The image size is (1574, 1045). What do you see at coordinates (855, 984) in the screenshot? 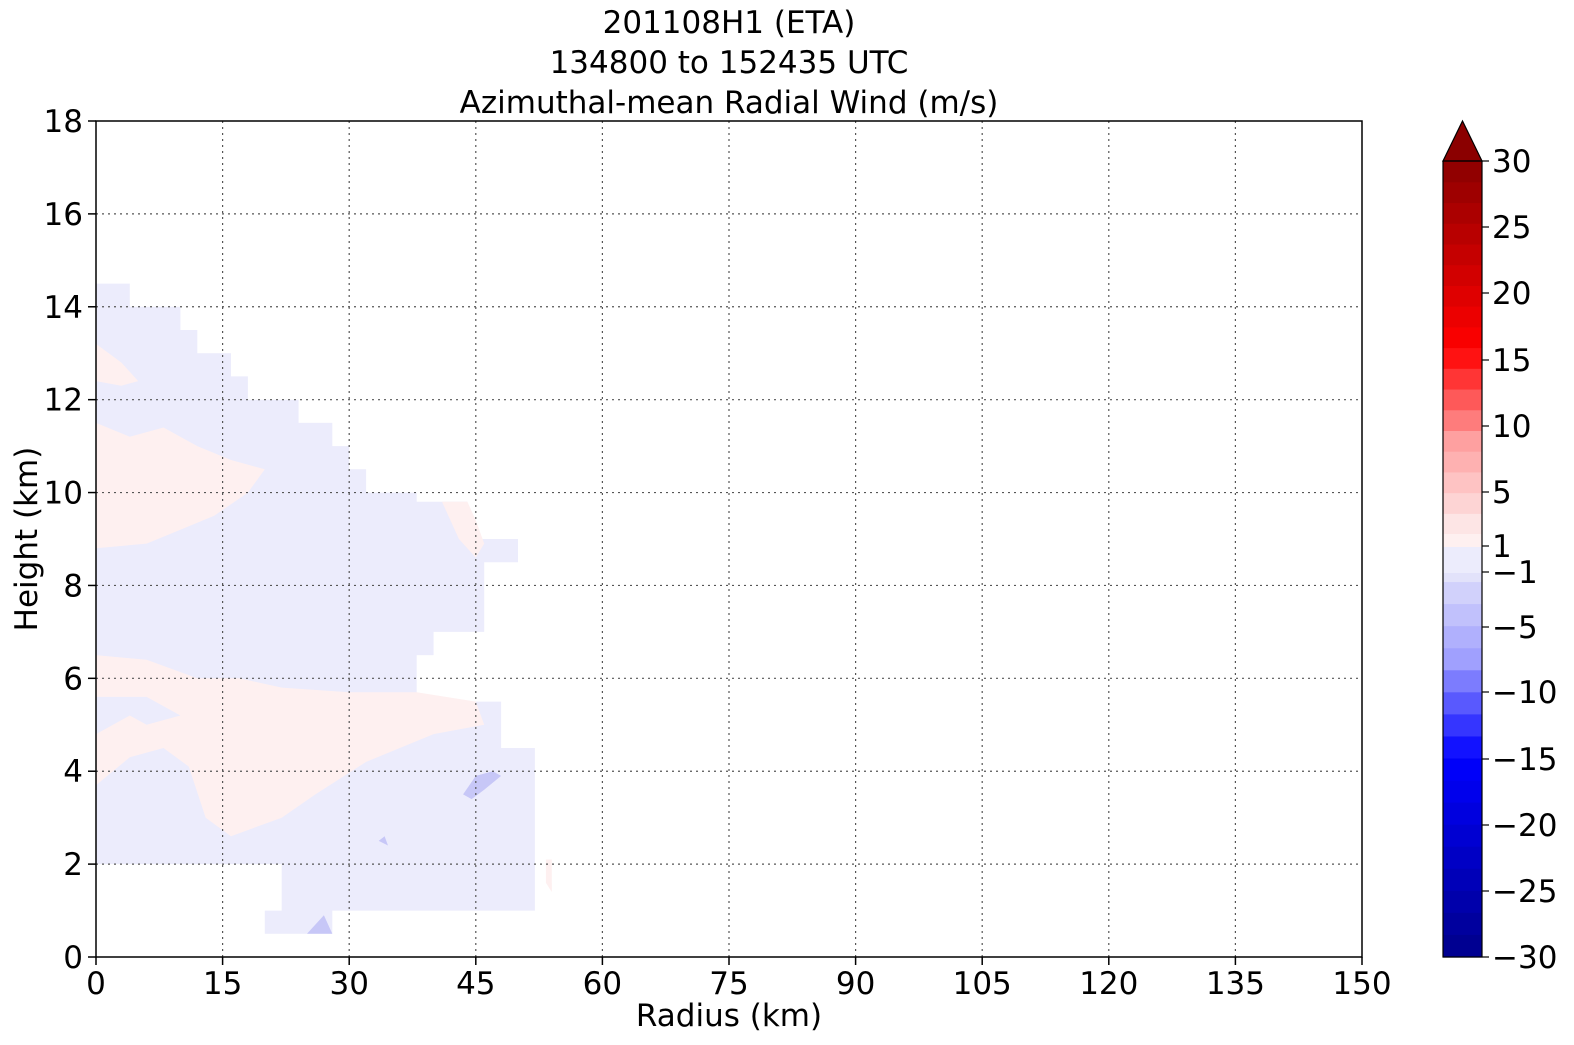
I see `x-tick-label: 90` at bounding box center [855, 984].